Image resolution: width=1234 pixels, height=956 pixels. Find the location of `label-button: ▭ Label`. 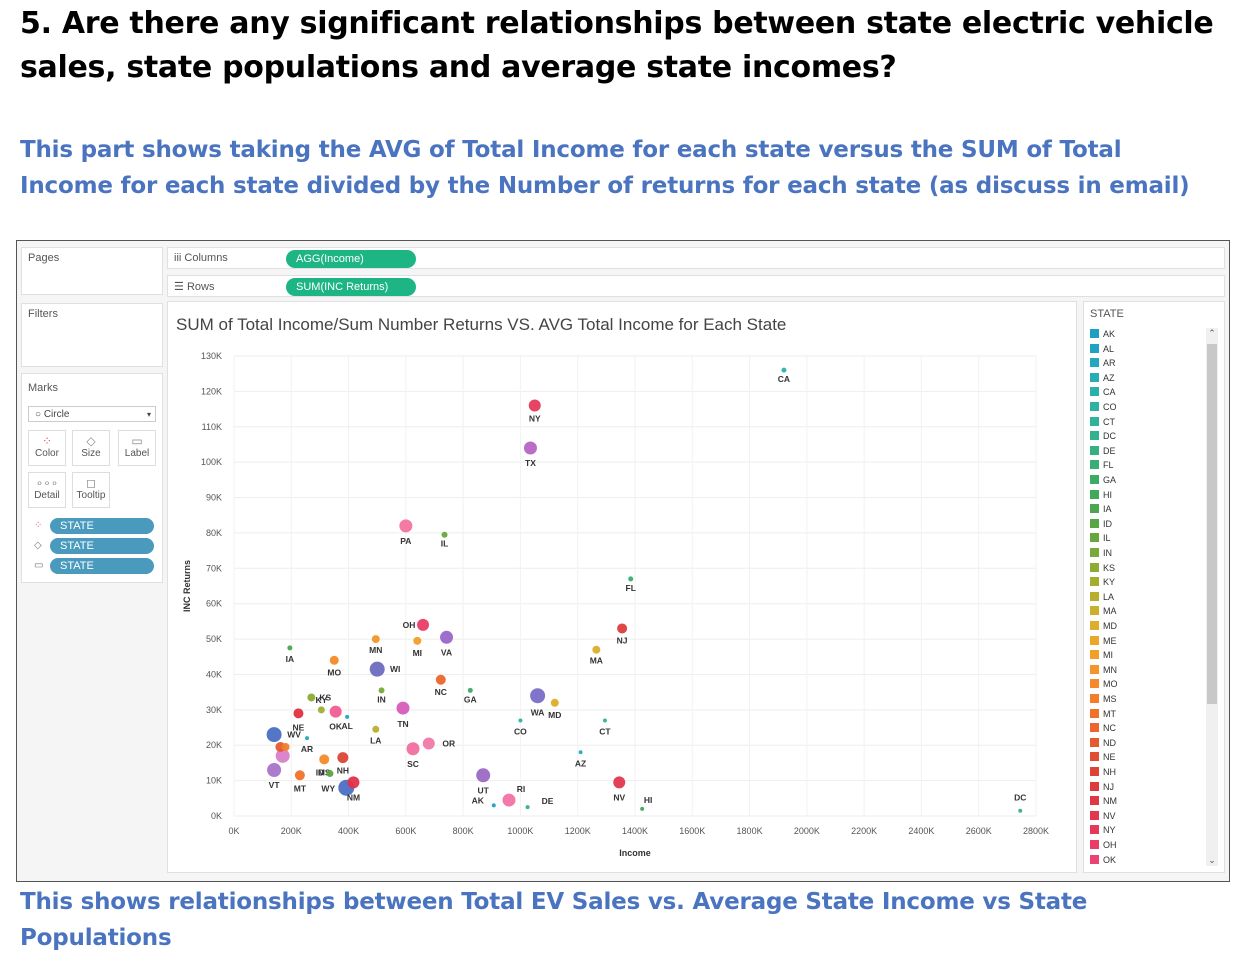

label-button: ▭ Label is located at coordinates (137, 448).